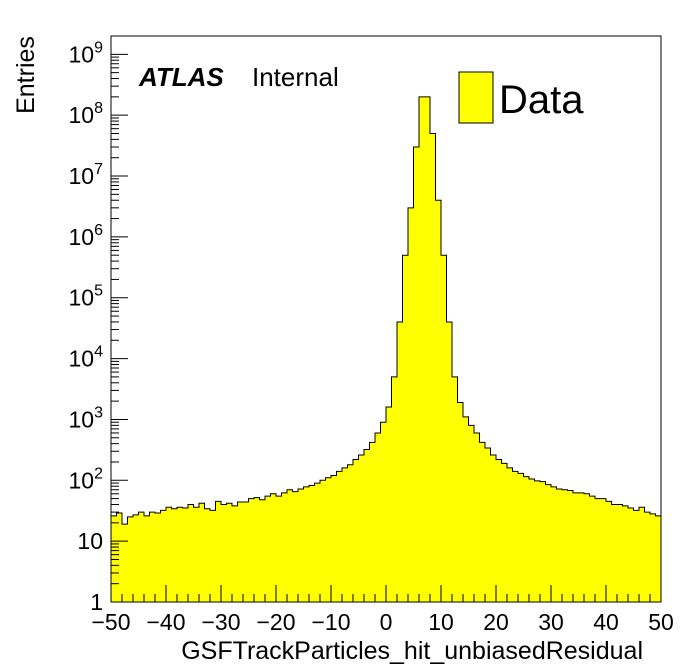  Describe the element at coordinates (86, 297) in the screenshot. I see `y-tick-label: 10⁵` at that location.